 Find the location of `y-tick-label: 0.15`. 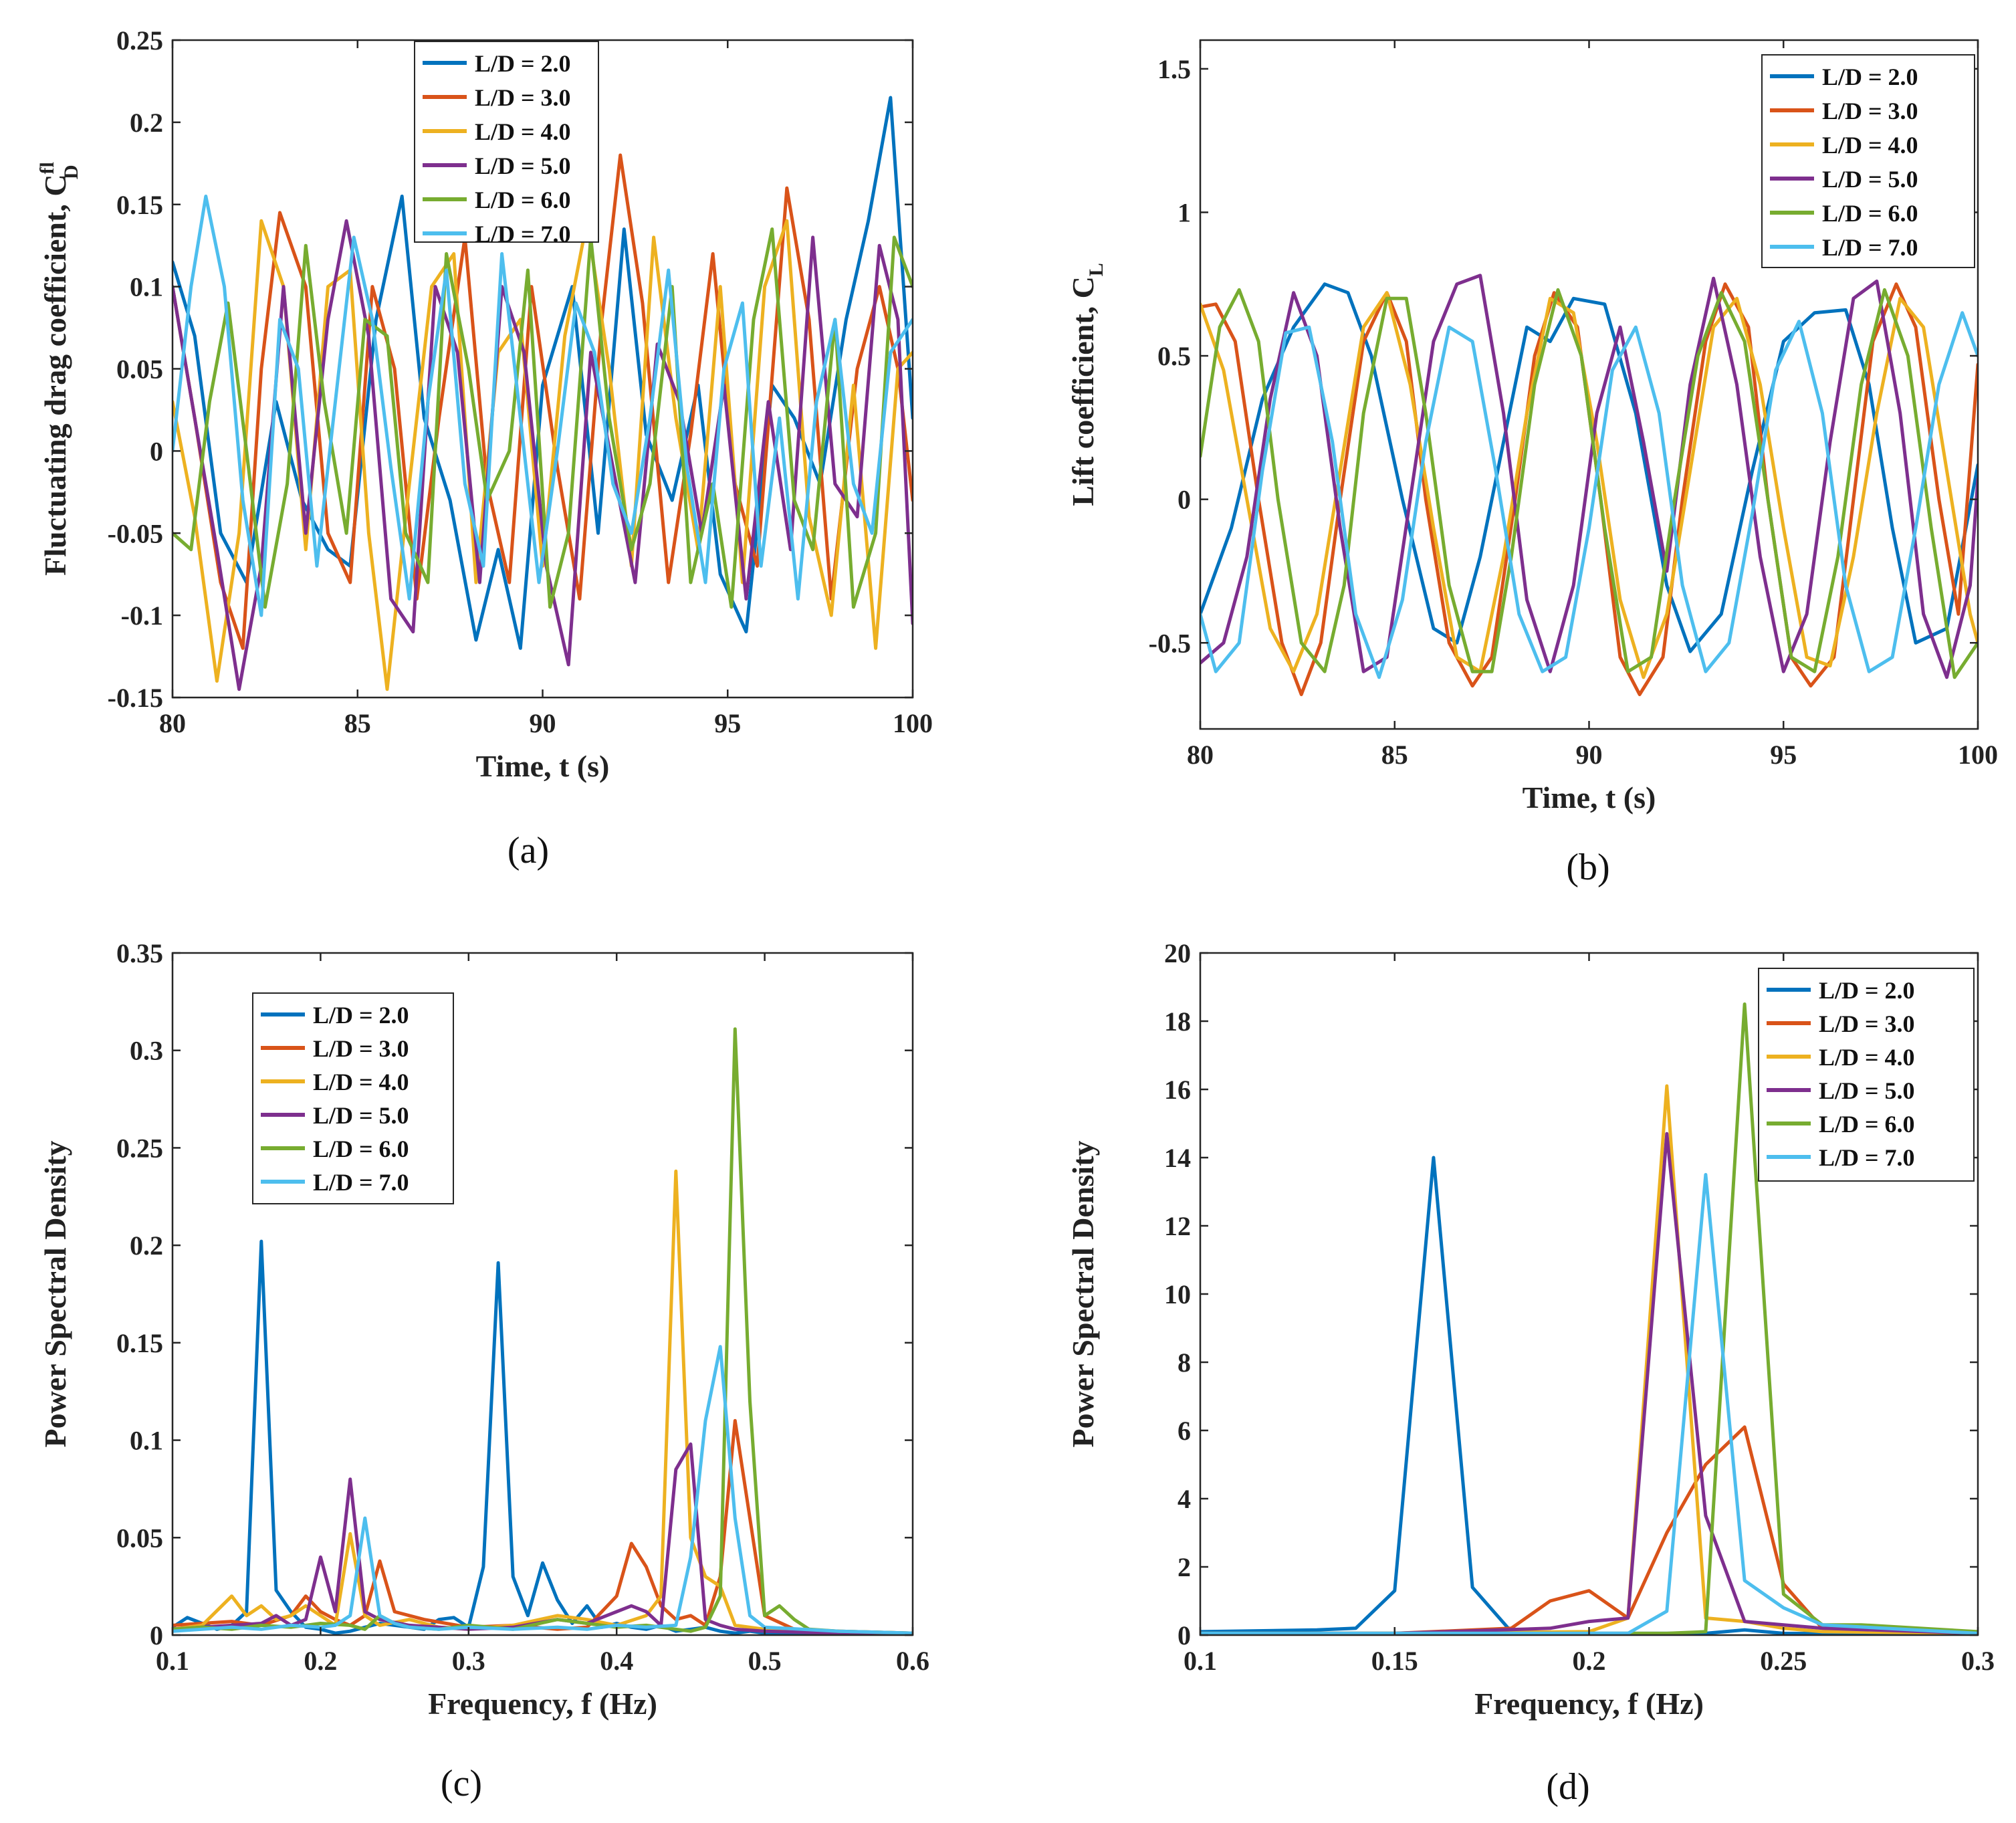

y-tick-label: 0.15 is located at coordinates (139, 1343).